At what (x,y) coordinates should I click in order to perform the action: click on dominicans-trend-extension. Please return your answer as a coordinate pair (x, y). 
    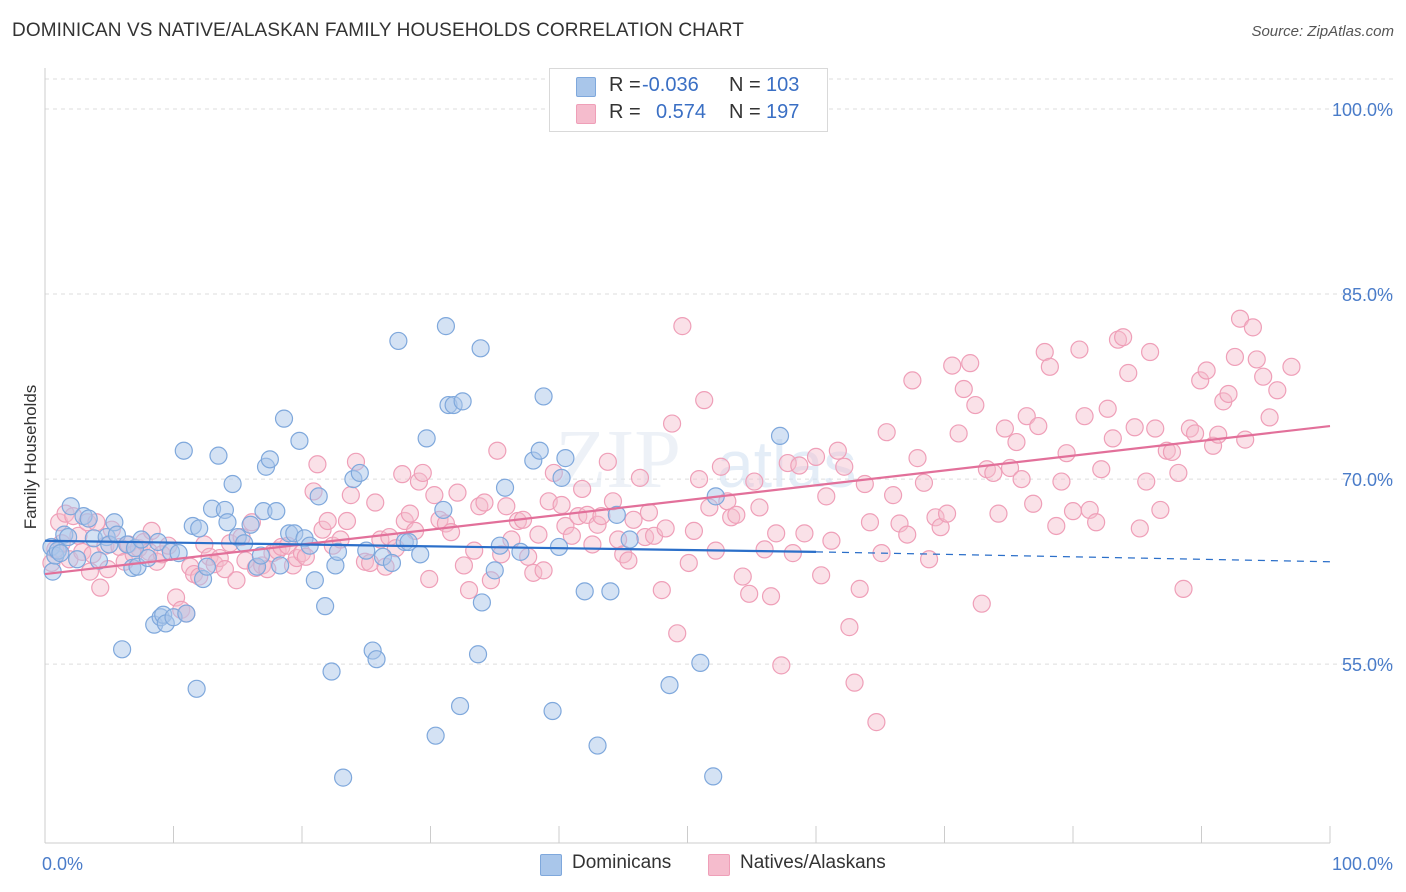
    Looking at the image, I should click on (1073, 557).